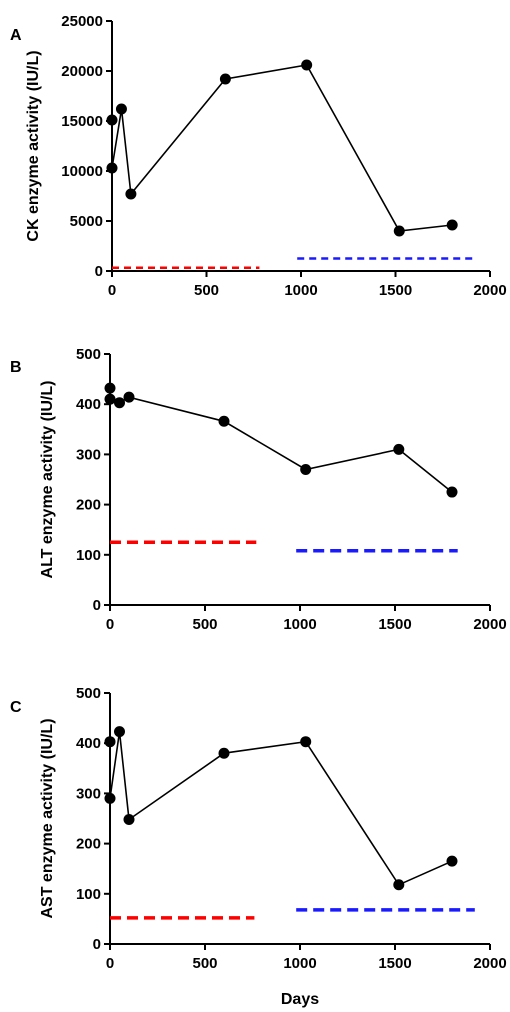  Describe the element at coordinates (300, 999) in the screenshot. I see `x-axis-title: Days` at that location.